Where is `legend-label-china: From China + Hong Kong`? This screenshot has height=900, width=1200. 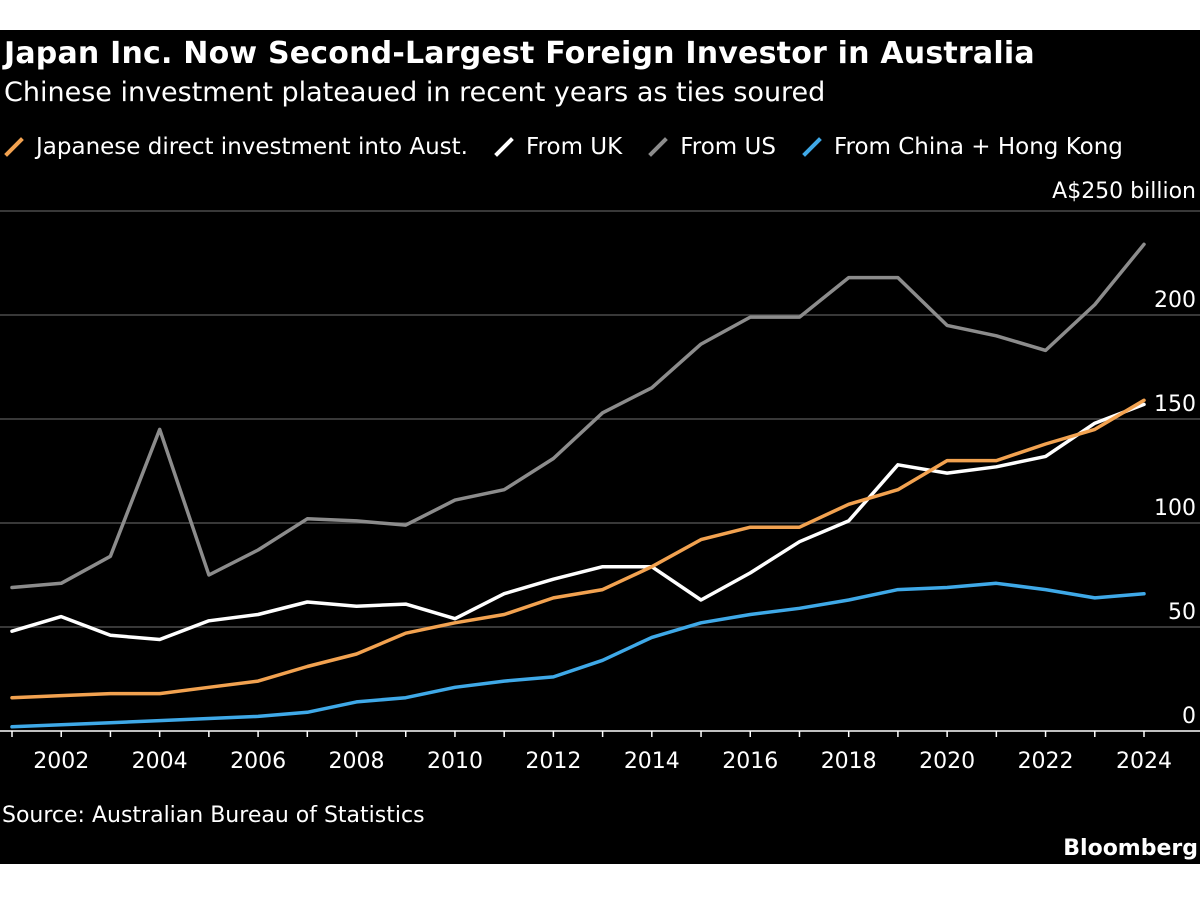
legend-label-china: From China + Hong Kong is located at coordinates (978, 147).